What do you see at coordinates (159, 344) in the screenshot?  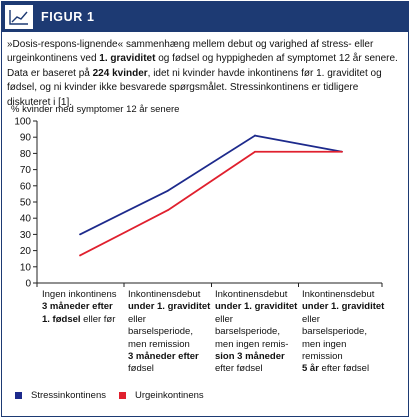 I see `x-category-text: men remission` at bounding box center [159, 344].